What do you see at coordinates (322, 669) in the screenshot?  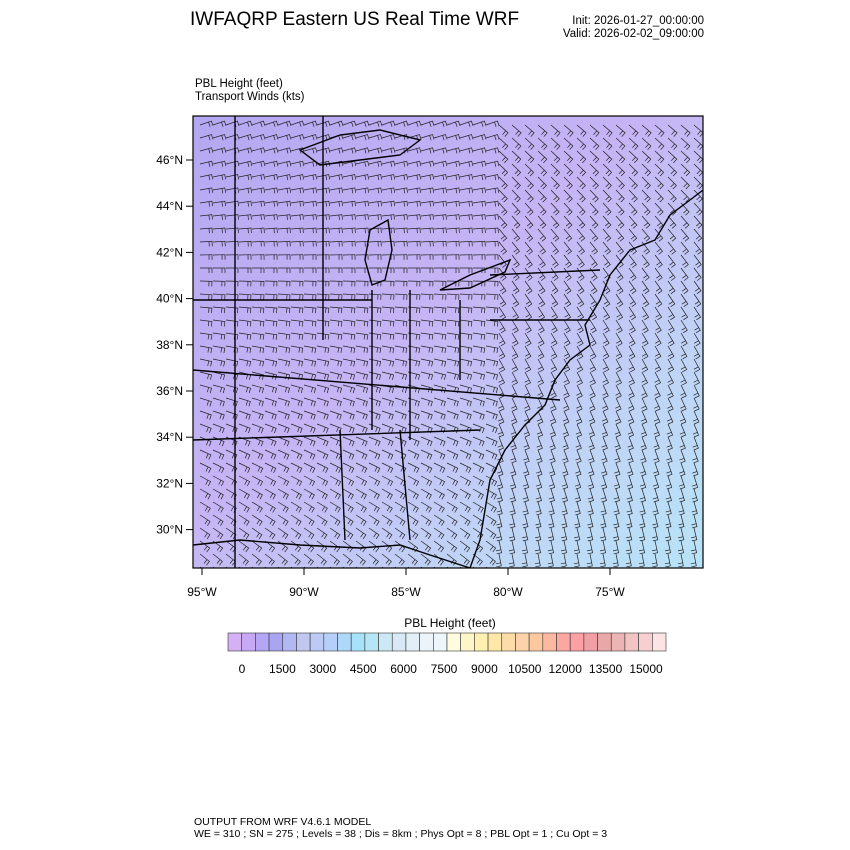 I see `colorbar-label: 3000` at bounding box center [322, 669].